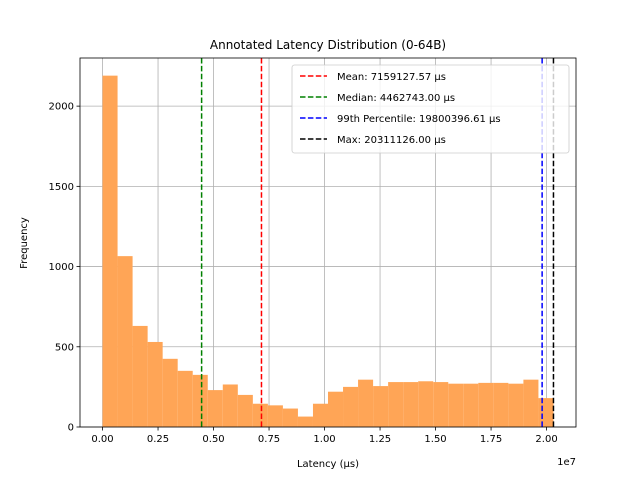 This screenshot has height=480, width=640. Describe the element at coordinates (61, 267) in the screenshot. I see `y-tick-label-2: 1000` at that location.